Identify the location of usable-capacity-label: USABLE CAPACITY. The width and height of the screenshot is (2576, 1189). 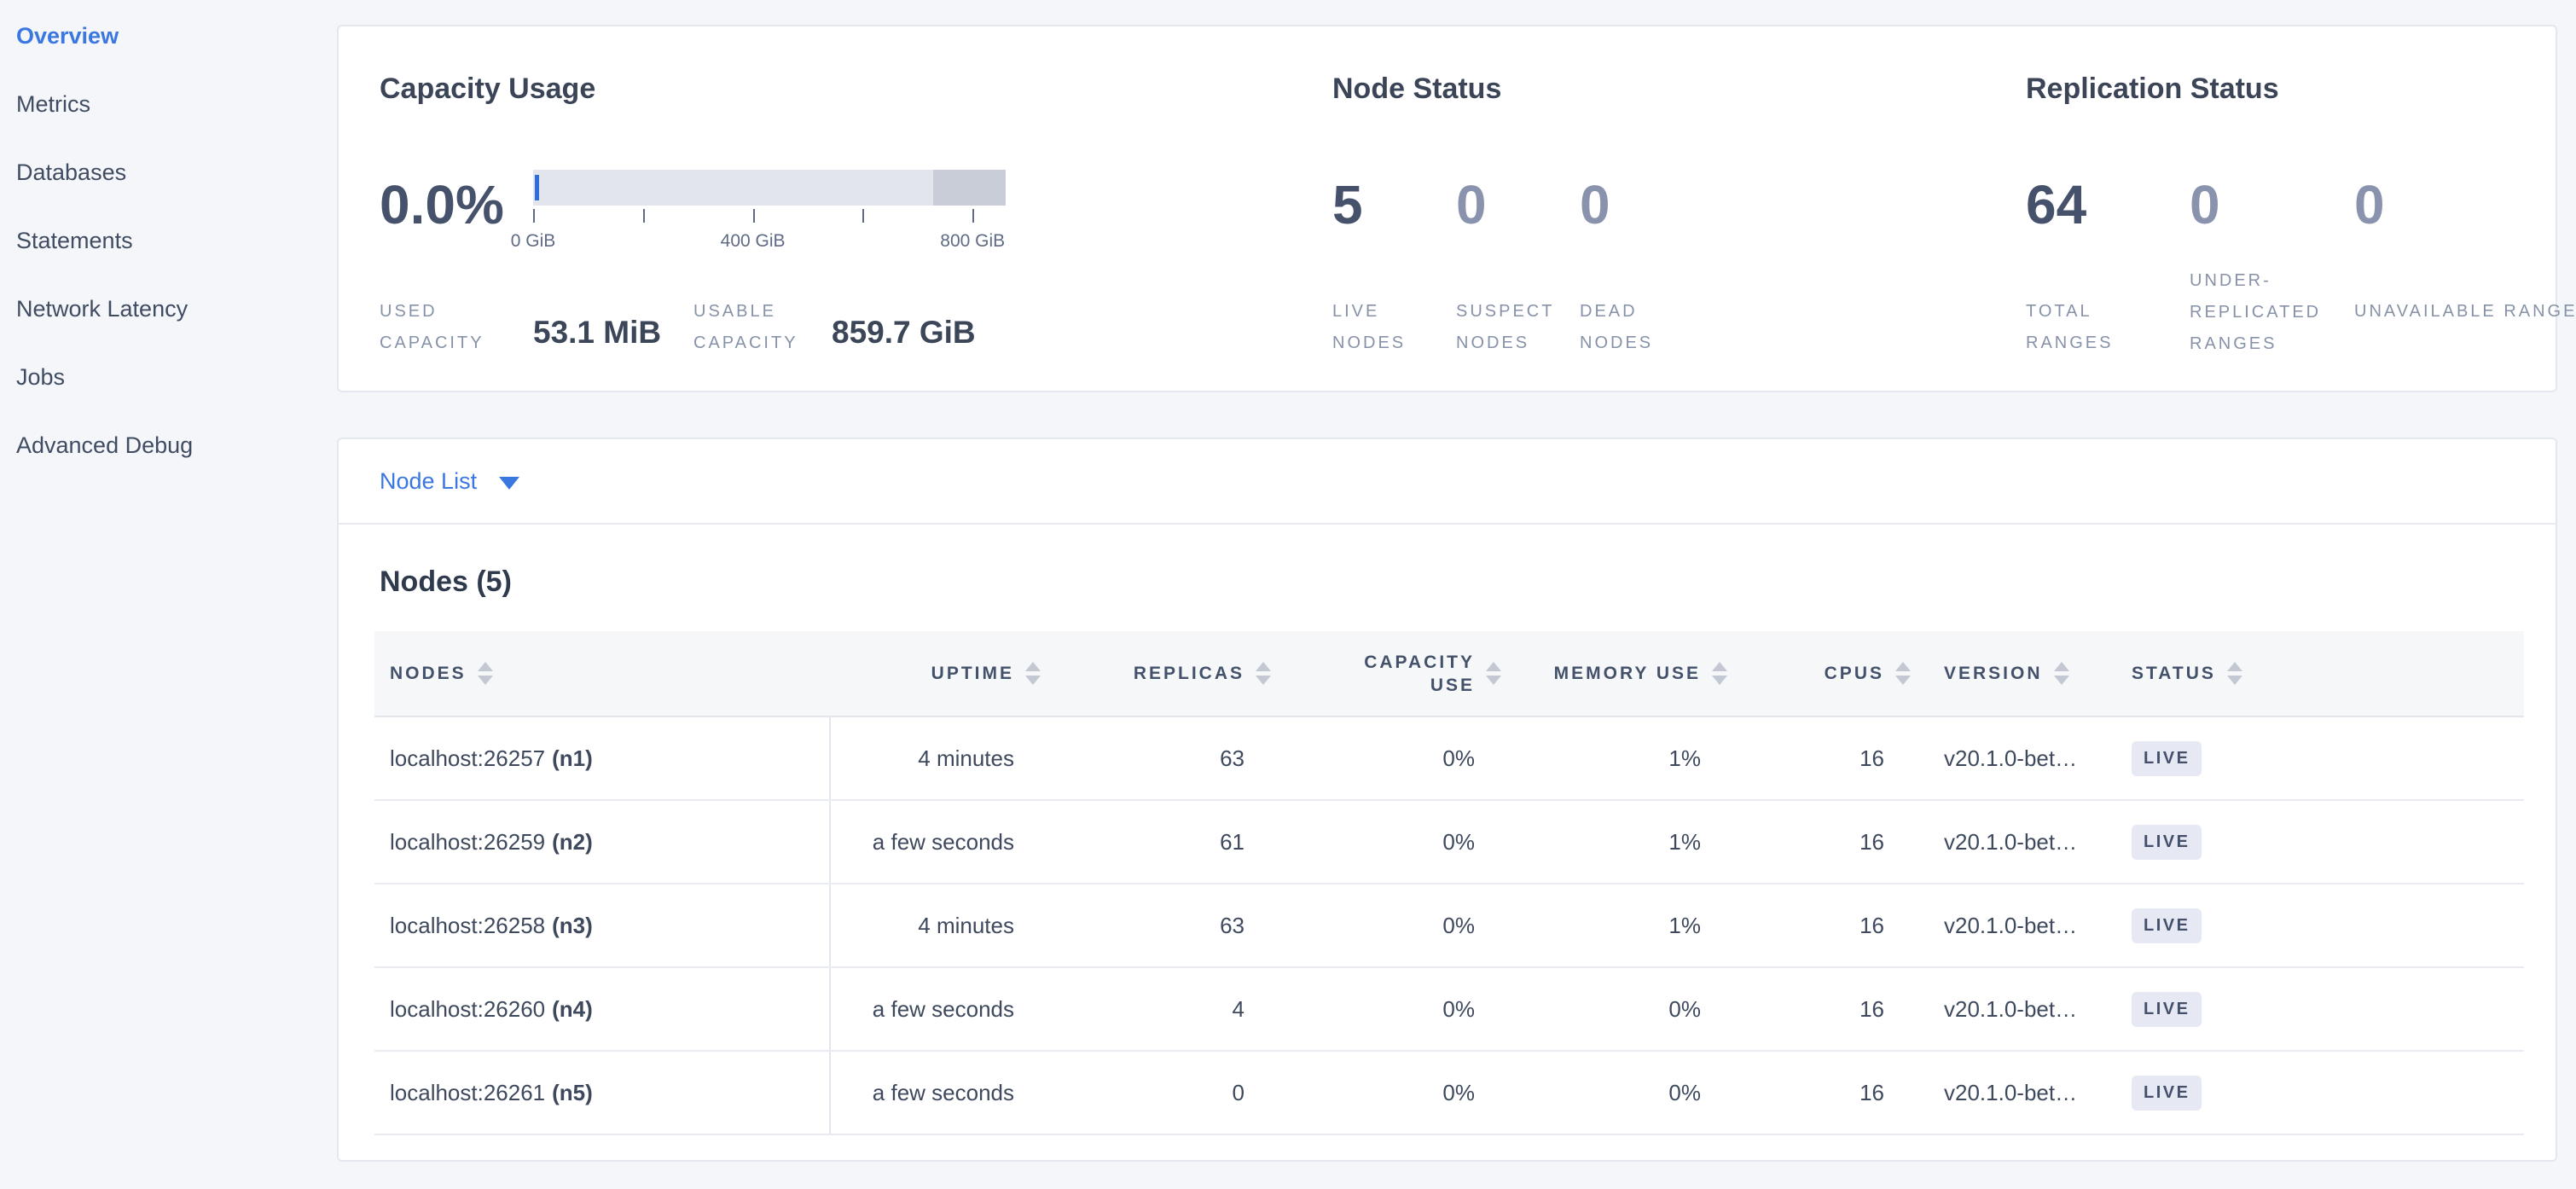
(745, 327).